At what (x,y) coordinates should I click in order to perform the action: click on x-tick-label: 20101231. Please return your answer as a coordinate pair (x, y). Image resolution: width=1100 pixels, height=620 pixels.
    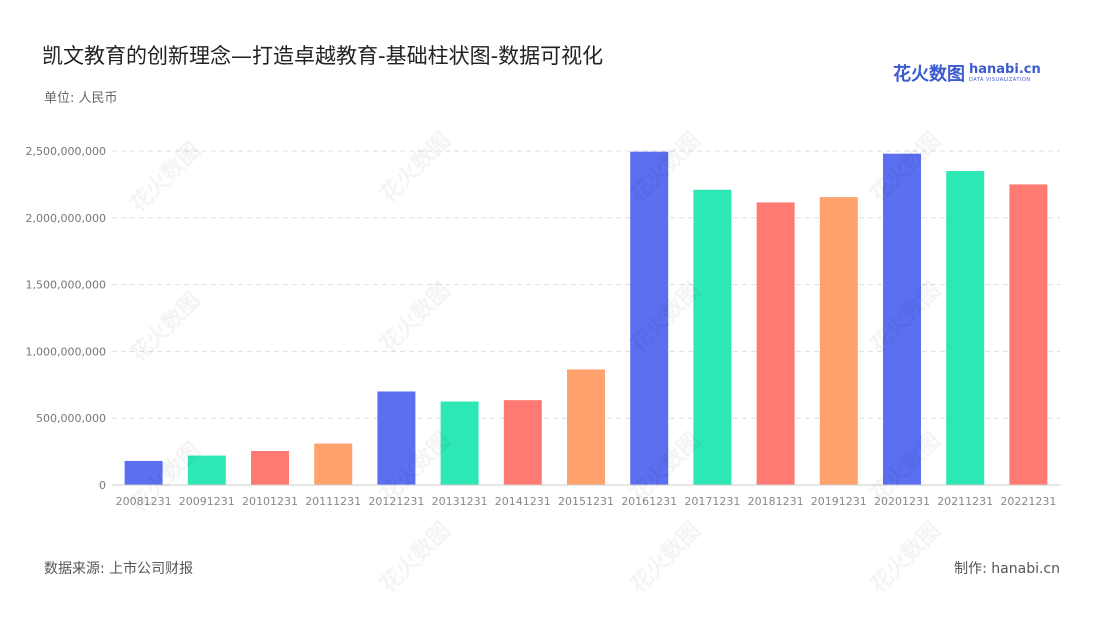
    Looking at the image, I should click on (270, 501).